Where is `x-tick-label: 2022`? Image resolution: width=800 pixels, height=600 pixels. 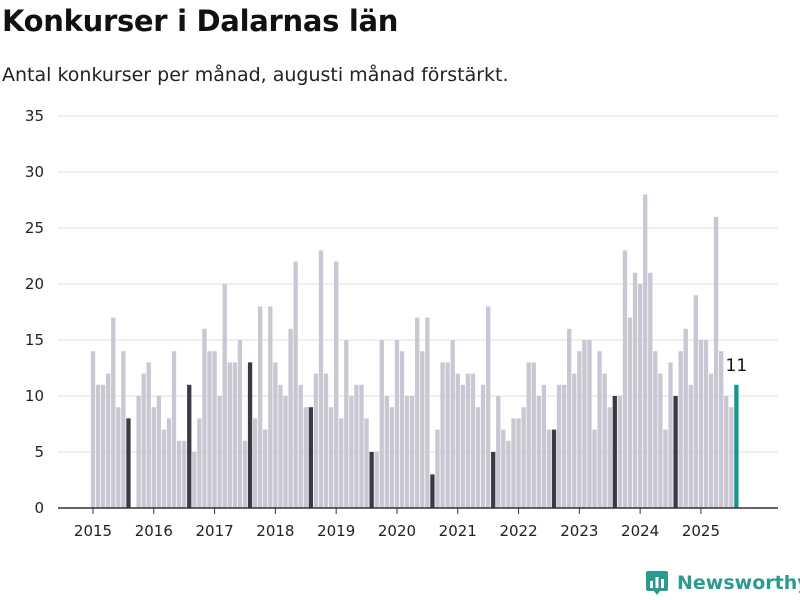
x-tick-label: 2022 is located at coordinates (518, 531).